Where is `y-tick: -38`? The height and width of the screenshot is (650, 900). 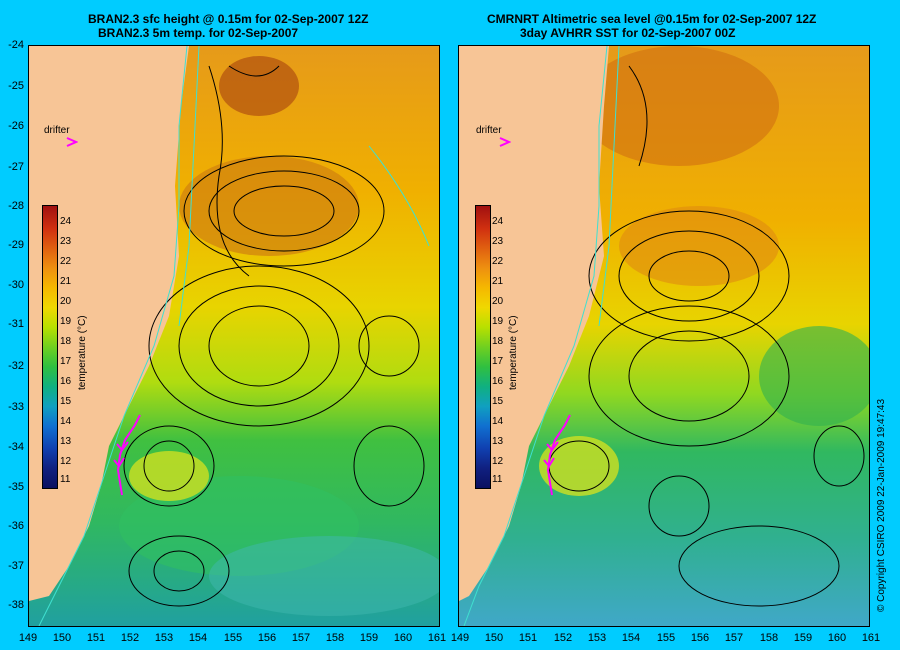
y-tick: -38 is located at coordinates (16, 605).